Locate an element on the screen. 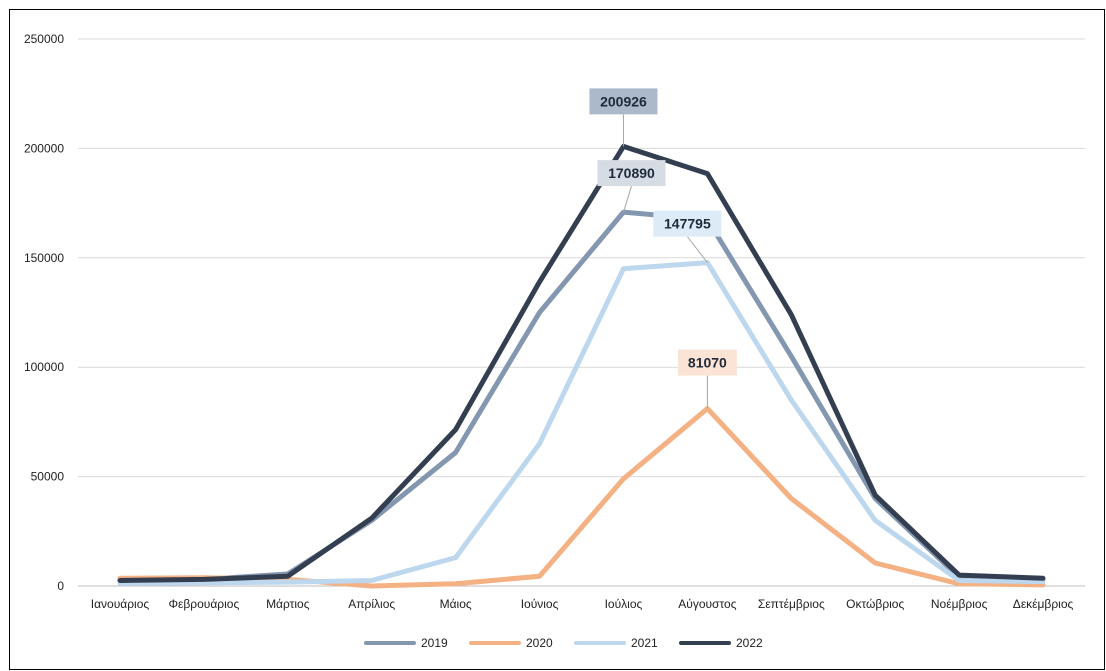 This screenshot has height=671, width=1106. x-tick-label: Φεβρουάριος is located at coordinates (203, 604).